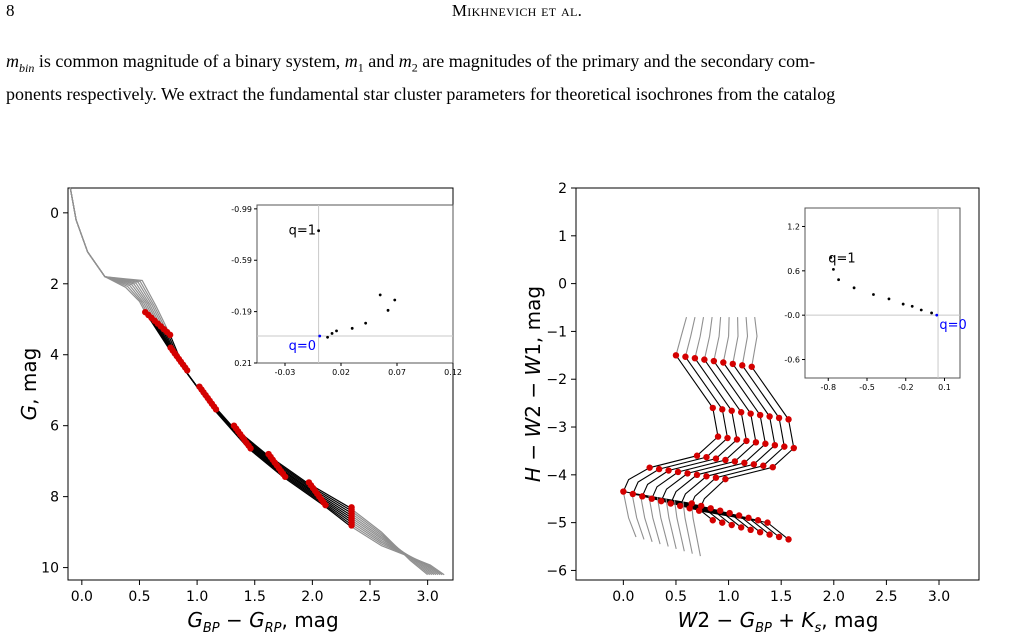  Describe the element at coordinates (792, 360) in the screenshot. I see `inset-y-tick-label: -0.6` at that location.